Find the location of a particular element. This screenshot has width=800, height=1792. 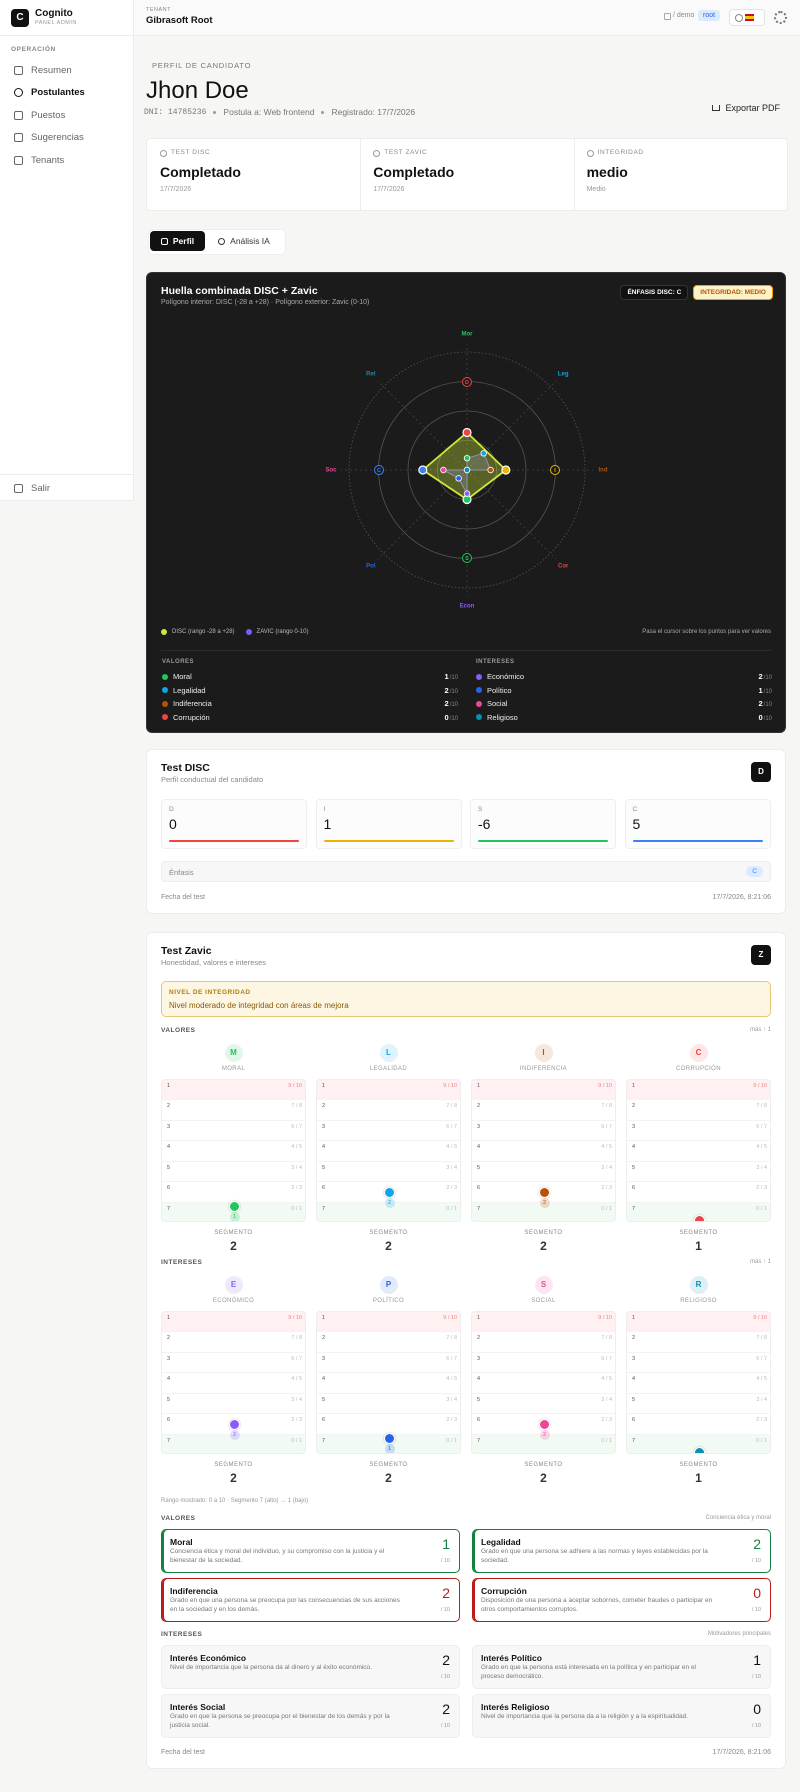

list-item: Legalidad 2/10 is located at coordinates (310, 690).